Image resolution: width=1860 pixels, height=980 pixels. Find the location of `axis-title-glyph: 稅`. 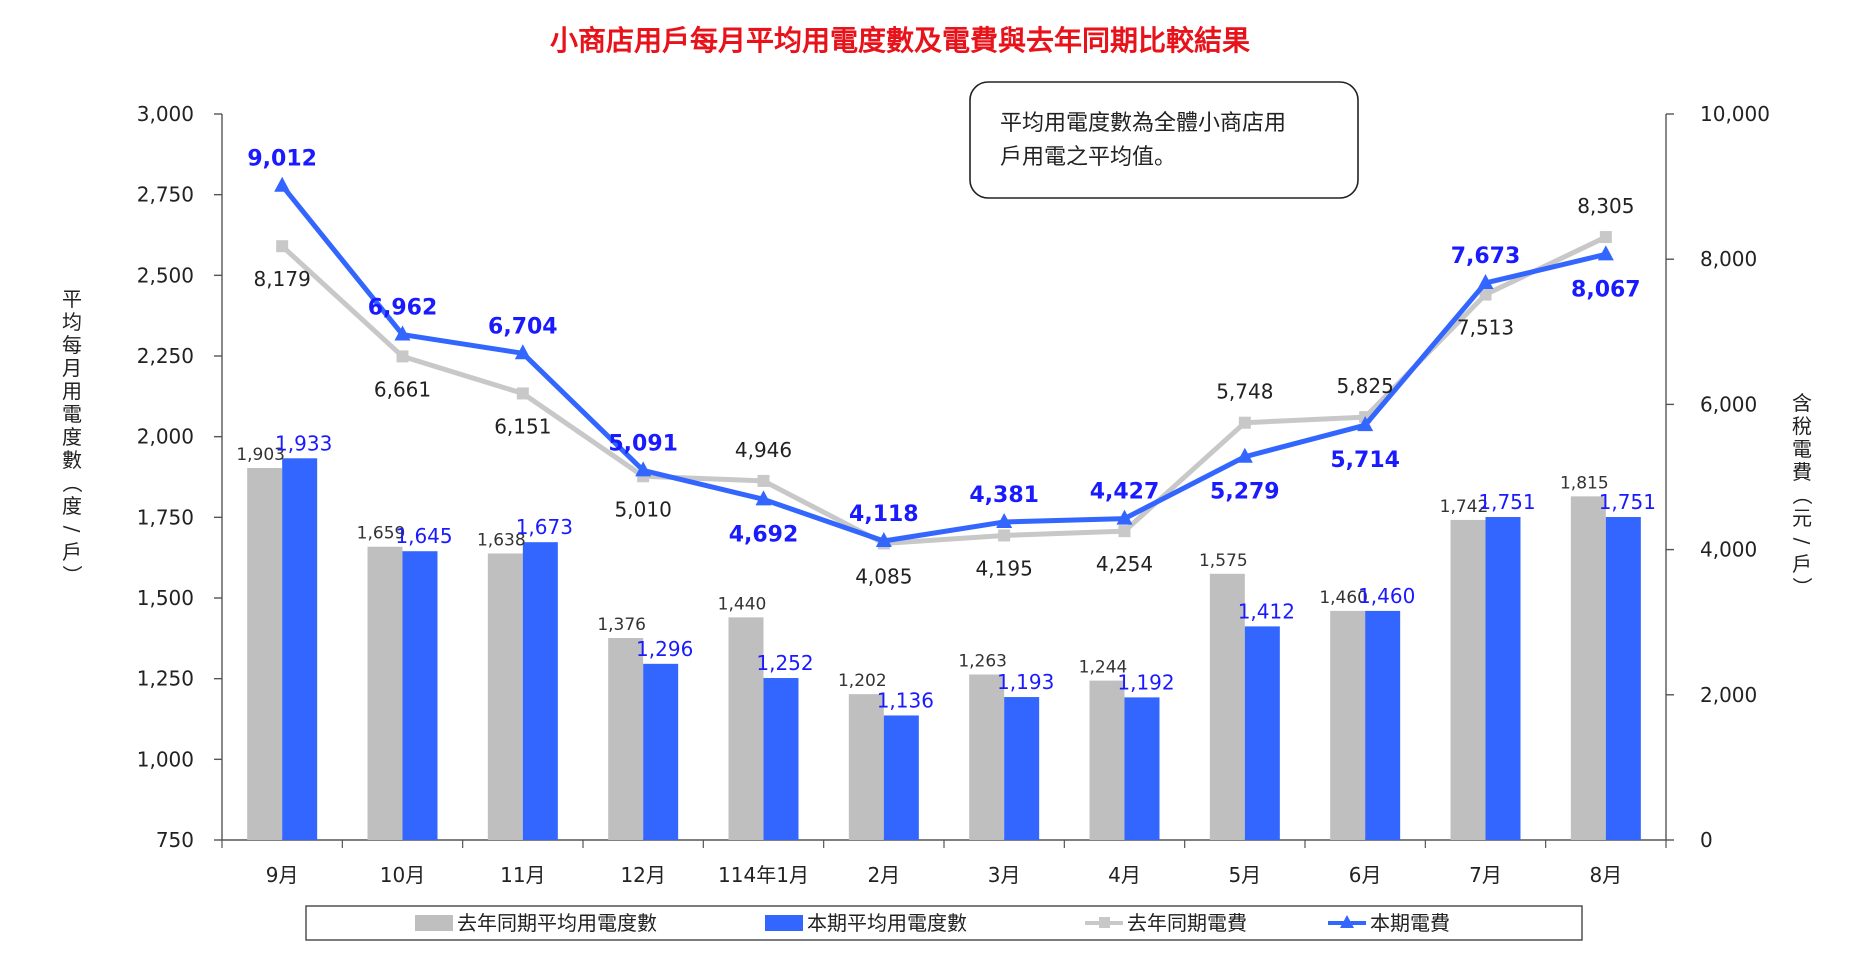

axis-title-glyph: 稅 is located at coordinates (1802, 426).